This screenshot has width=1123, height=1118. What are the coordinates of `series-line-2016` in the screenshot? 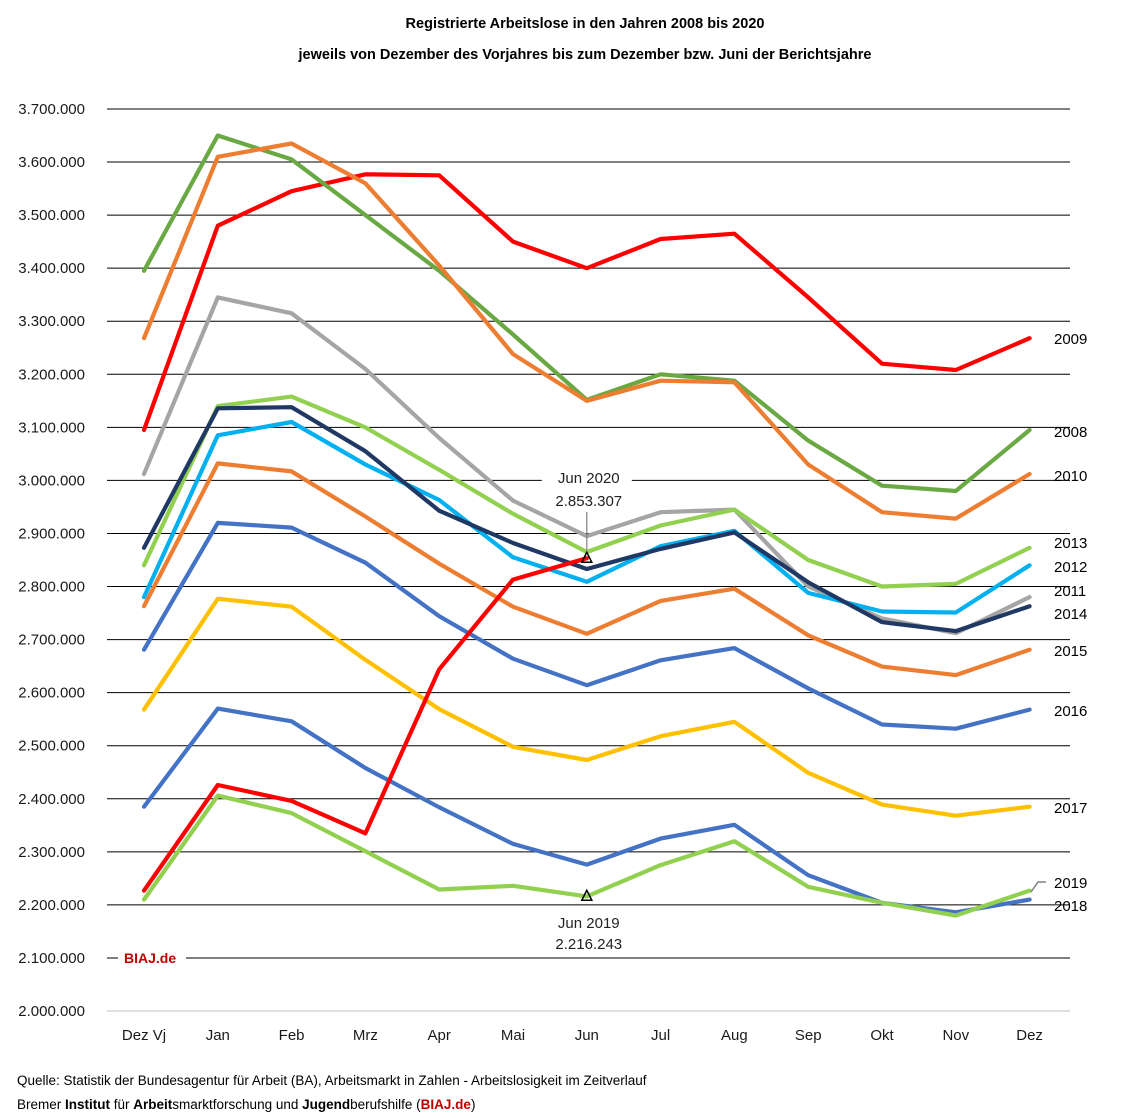 It's located at (586, 625).